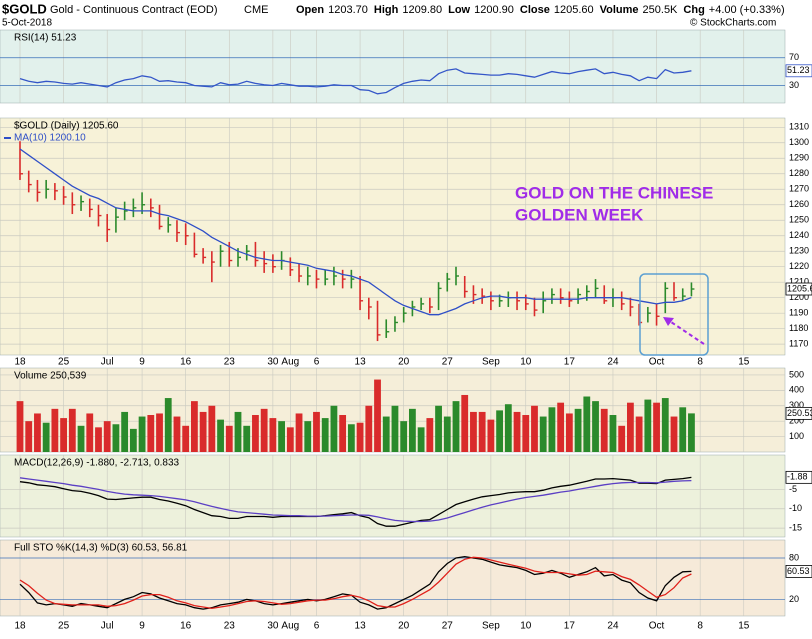 This screenshot has height=639, width=812. Describe the element at coordinates (798, 571) in the screenshot. I see `value-tag-label: 60.53` at that location.